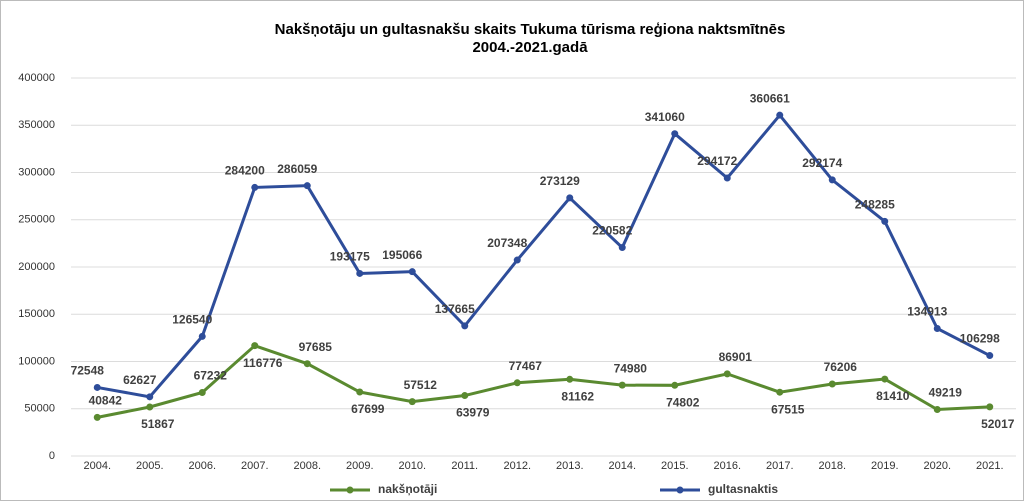  I want to click on x-tick-label: 2010., so click(412, 466).